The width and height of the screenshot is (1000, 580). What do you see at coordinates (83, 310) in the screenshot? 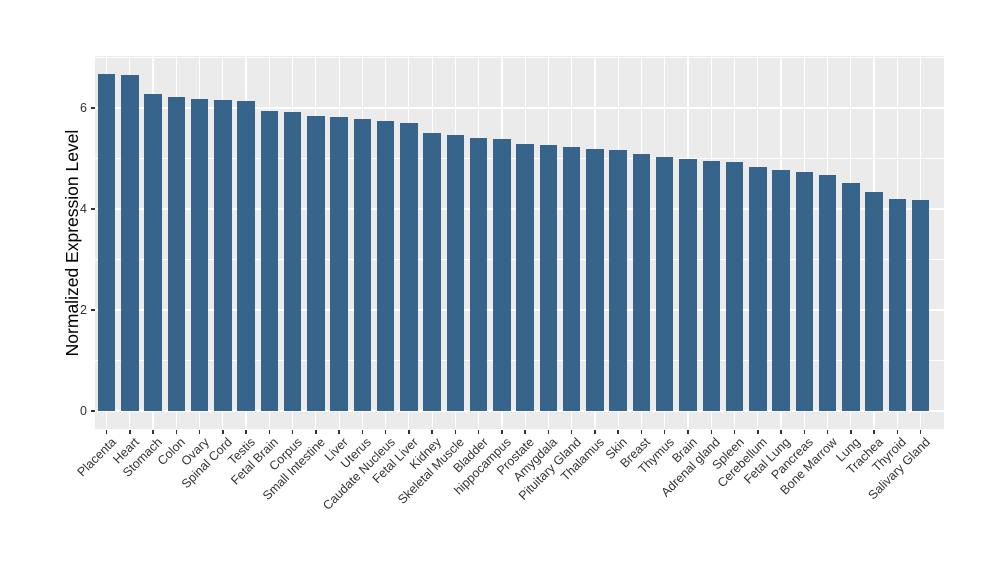
I see `y-tick-label: 2` at bounding box center [83, 310].